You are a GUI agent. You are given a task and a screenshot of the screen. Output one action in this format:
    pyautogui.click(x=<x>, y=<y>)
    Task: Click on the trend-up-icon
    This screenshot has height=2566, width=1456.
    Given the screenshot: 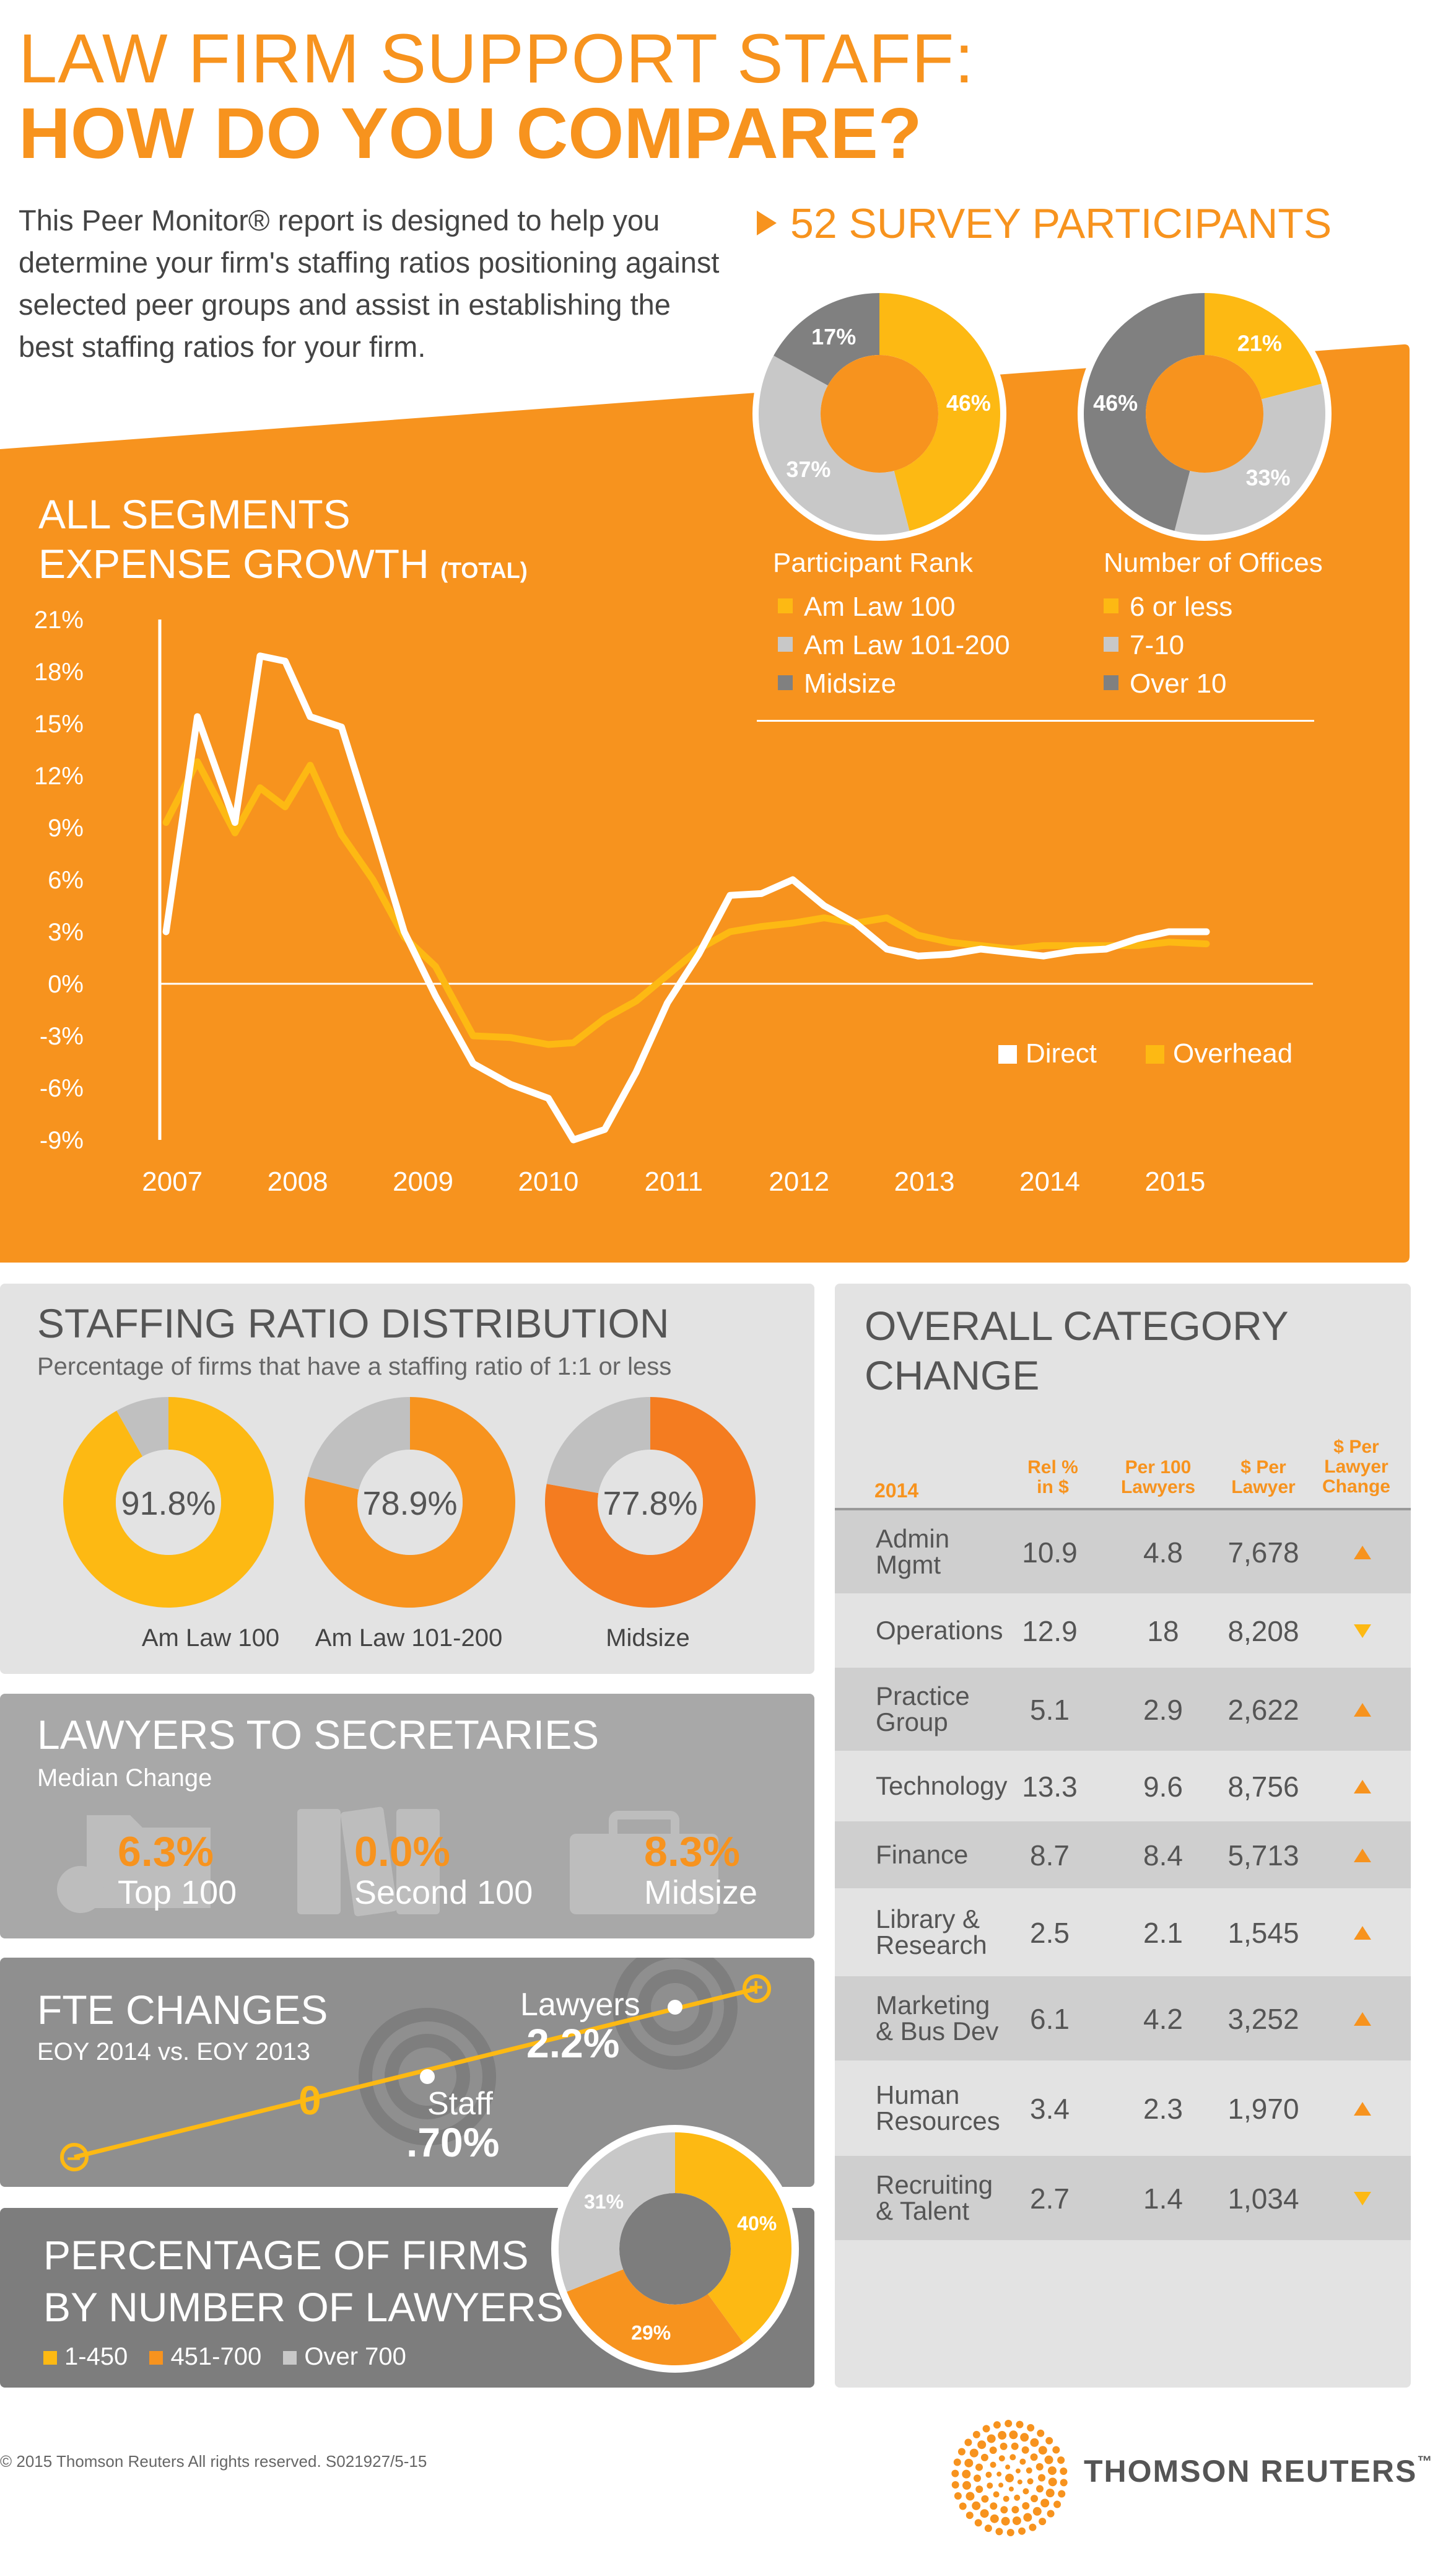 What is the action you would take?
    pyautogui.click(x=1363, y=1933)
    